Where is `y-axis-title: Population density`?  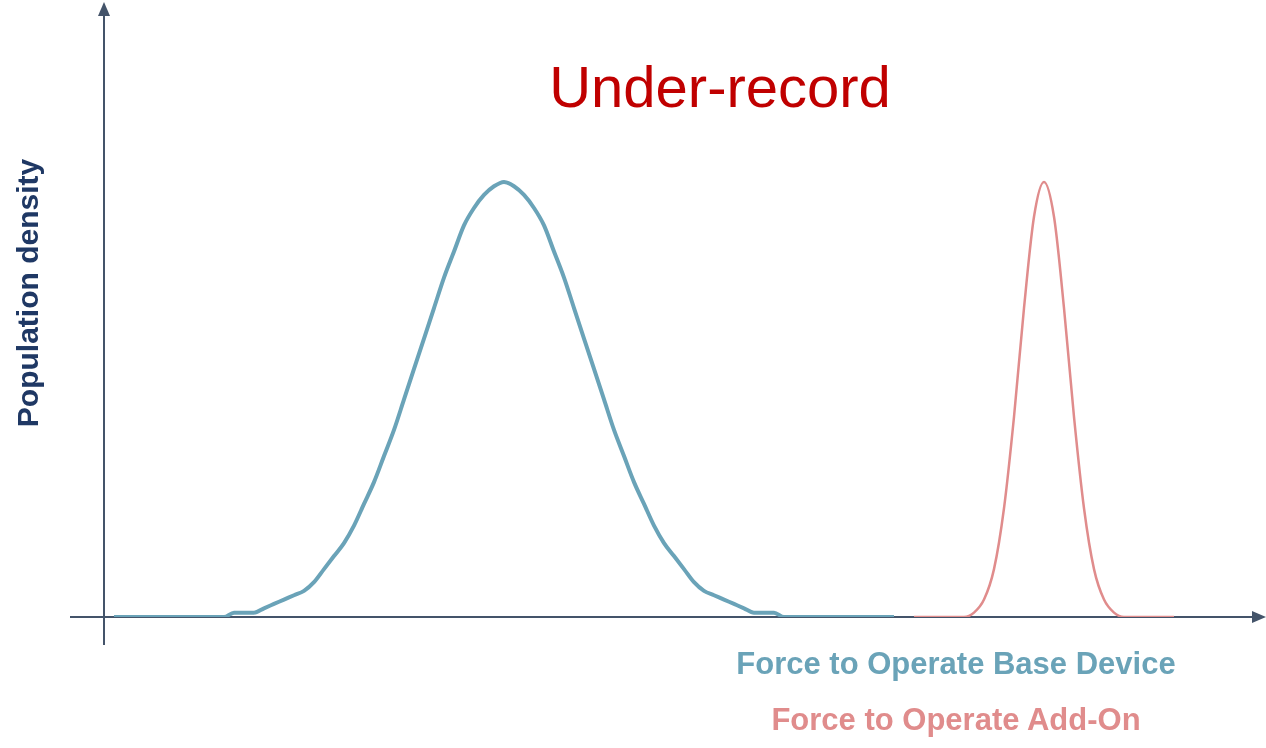
y-axis-title: Population density is located at coordinates (28, 293).